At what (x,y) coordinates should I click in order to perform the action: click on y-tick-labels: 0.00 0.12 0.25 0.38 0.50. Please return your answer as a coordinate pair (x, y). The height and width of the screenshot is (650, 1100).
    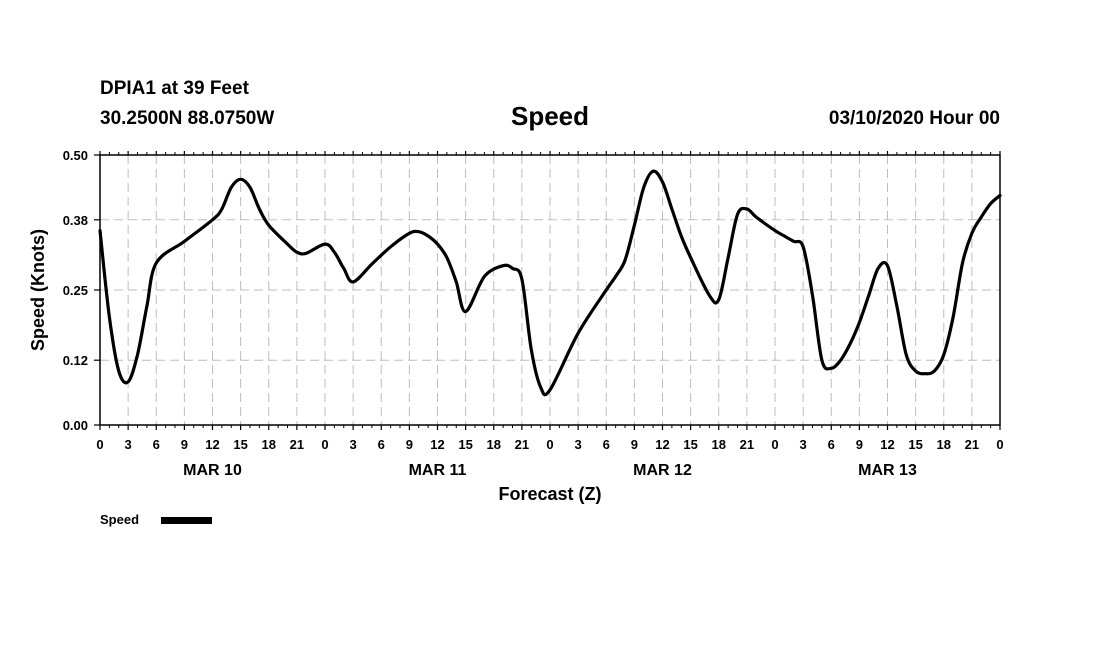
    Looking at the image, I should click on (75, 290).